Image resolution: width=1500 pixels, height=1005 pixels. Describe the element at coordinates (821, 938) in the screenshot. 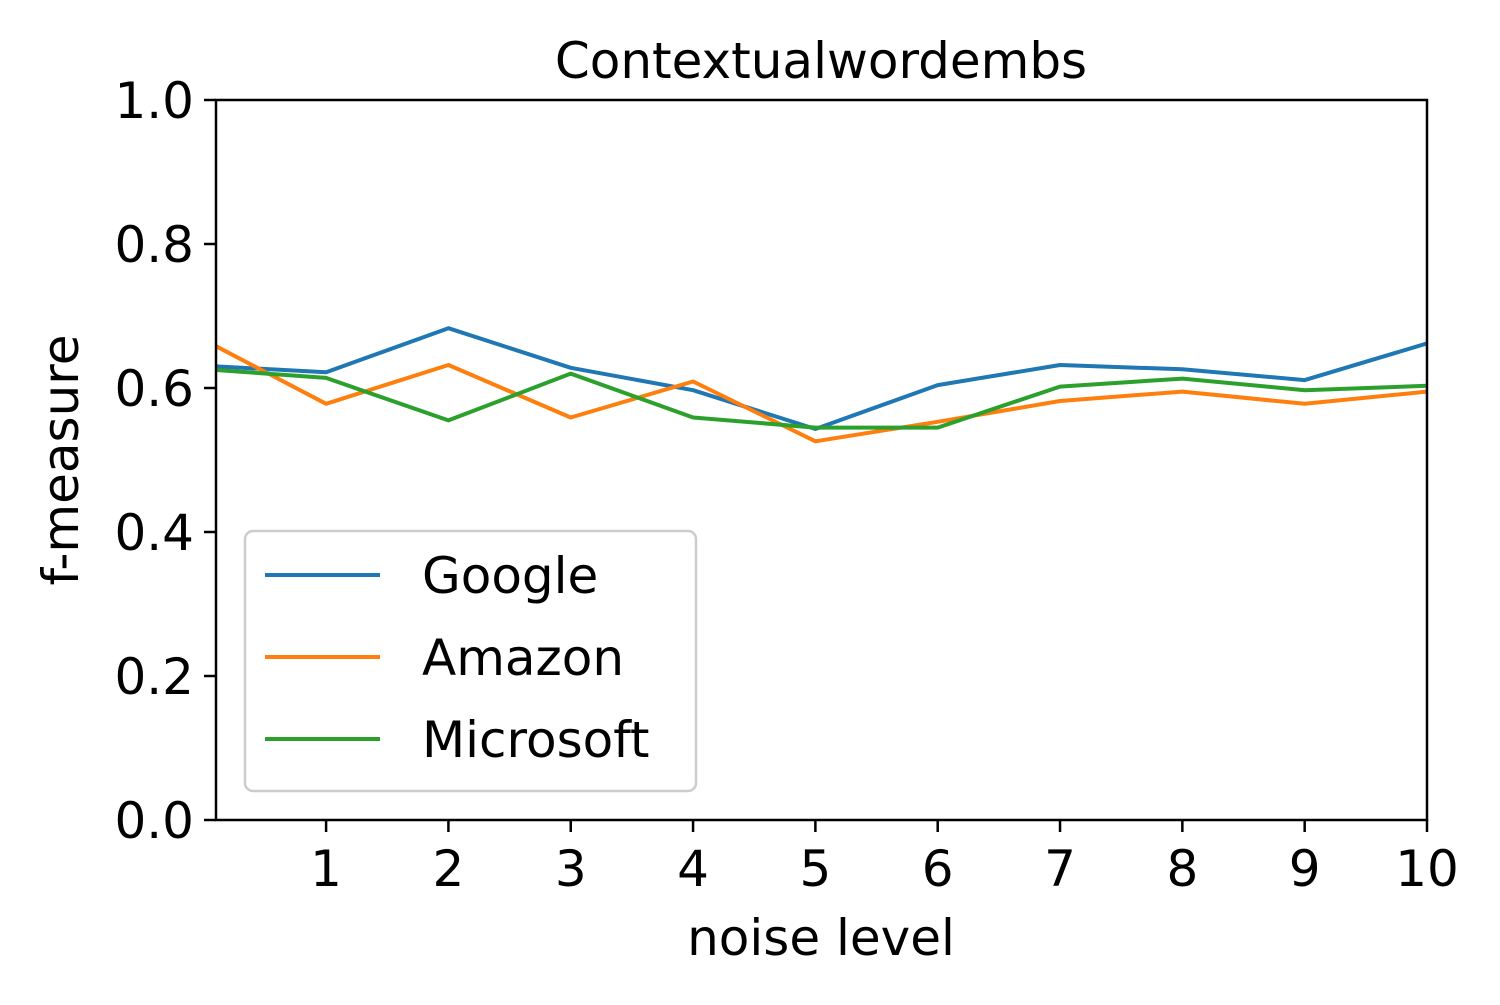

I see `x-axis-label: noise level` at that location.